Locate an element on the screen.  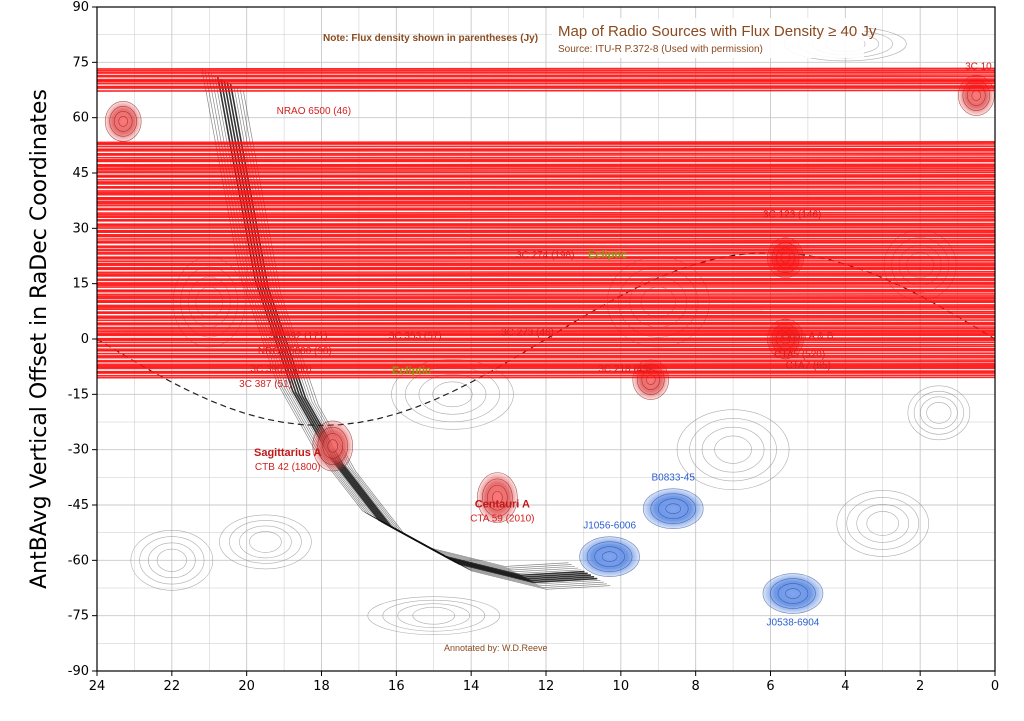
y-tick-label: -15 is located at coordinates (78, 394).